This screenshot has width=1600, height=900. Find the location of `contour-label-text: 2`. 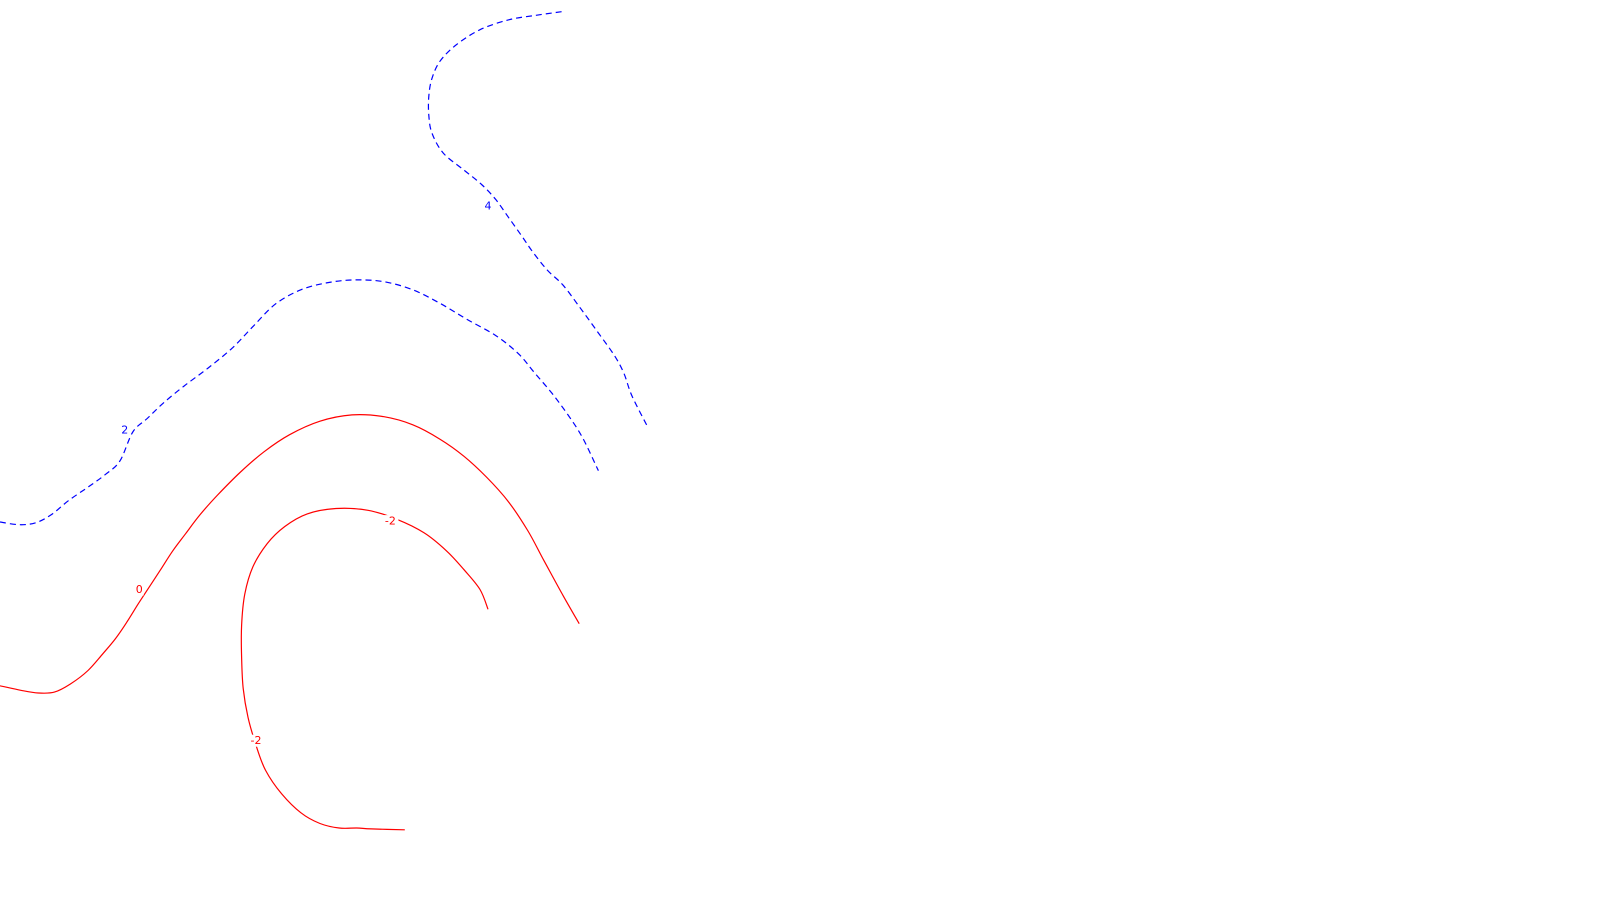

contour-label-text: 2 is located at coordinates (124, 430).